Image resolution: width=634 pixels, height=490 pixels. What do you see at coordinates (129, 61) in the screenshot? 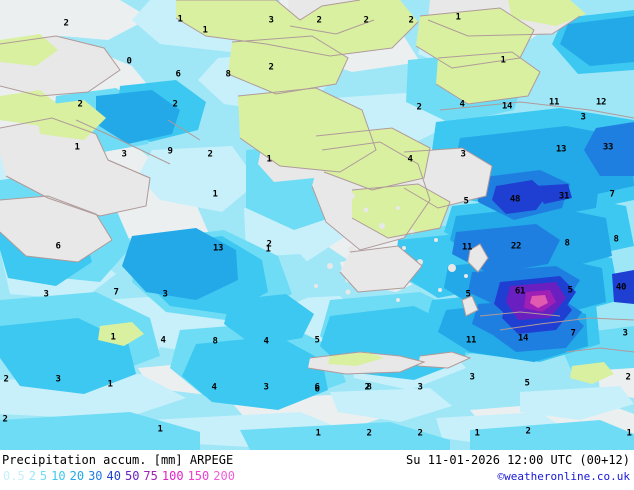
I see `precip-value-label: 0` at bounding box center [129, 61].